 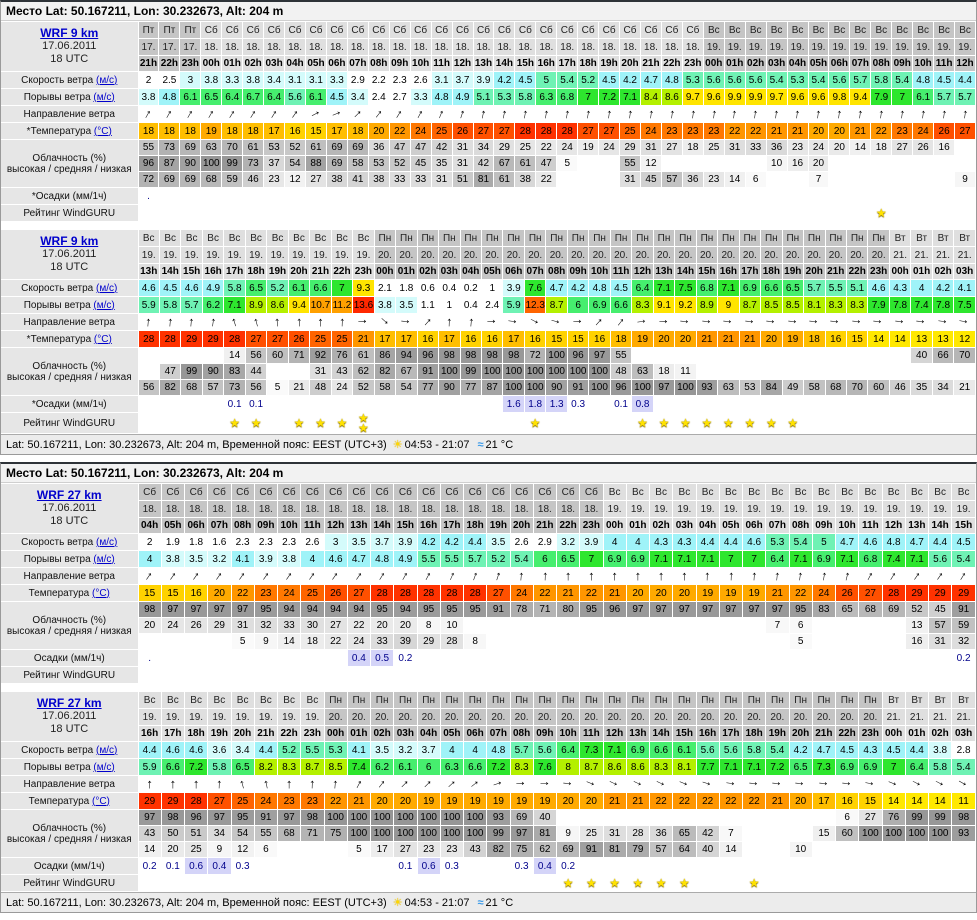 I want to click on hour-cell: 07h, so click(x=357, y=63).